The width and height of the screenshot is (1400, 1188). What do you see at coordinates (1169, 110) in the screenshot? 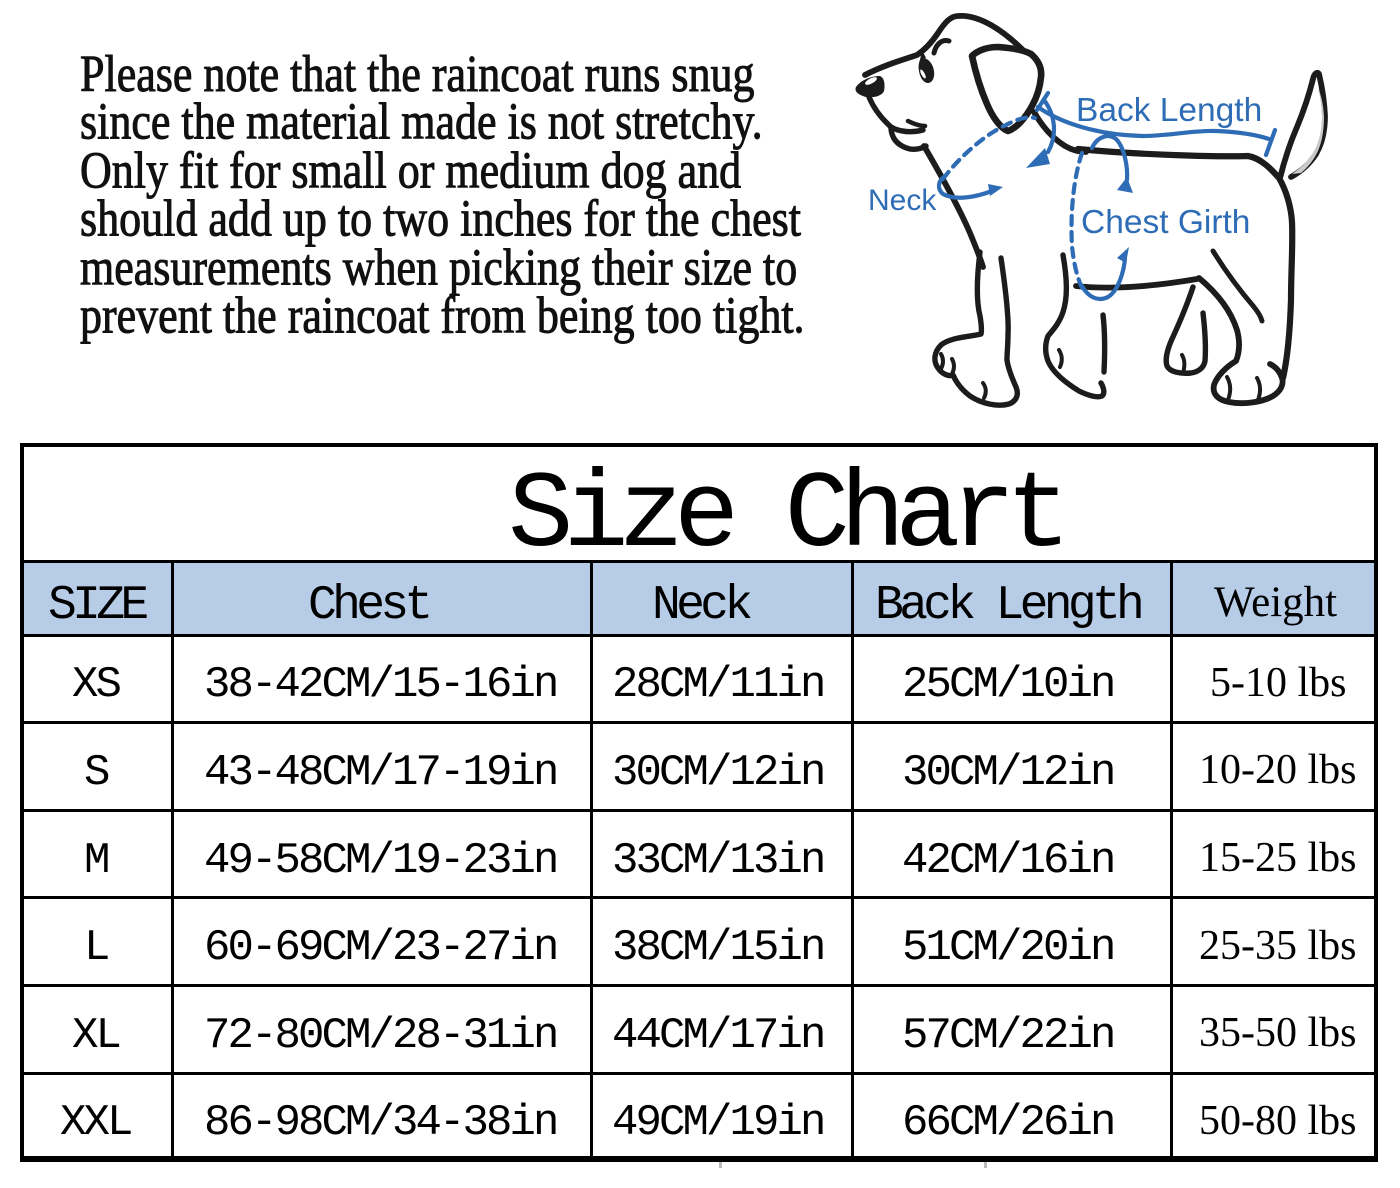
I see `svg-text: Back Length` at bounding box center [1169, 110].